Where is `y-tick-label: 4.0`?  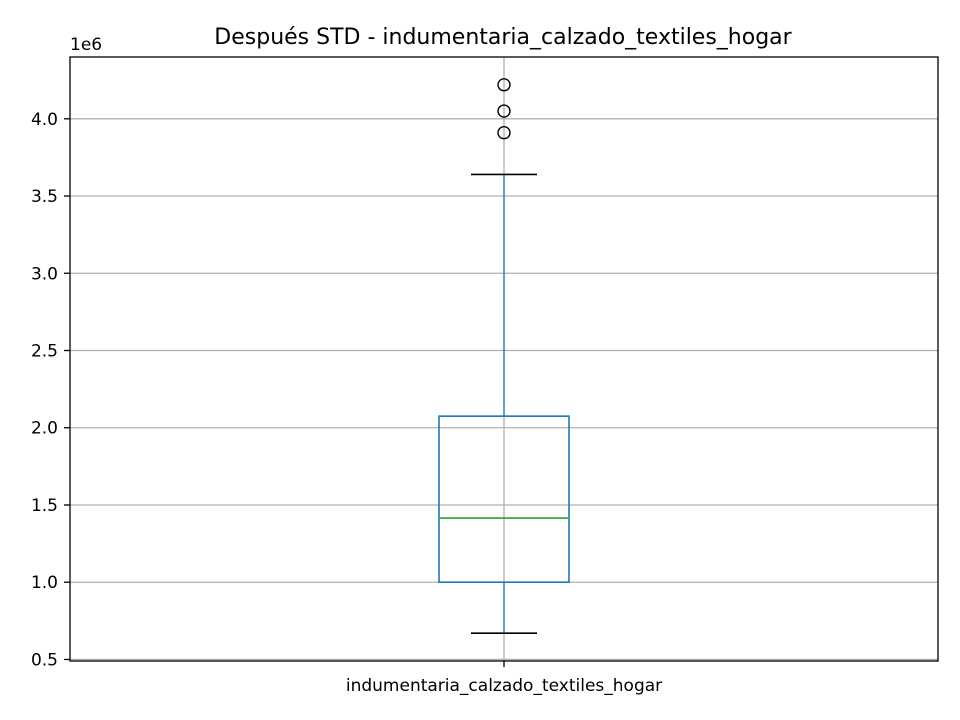 y-tick-label: 4.0 is located at coordinates (44, 120).